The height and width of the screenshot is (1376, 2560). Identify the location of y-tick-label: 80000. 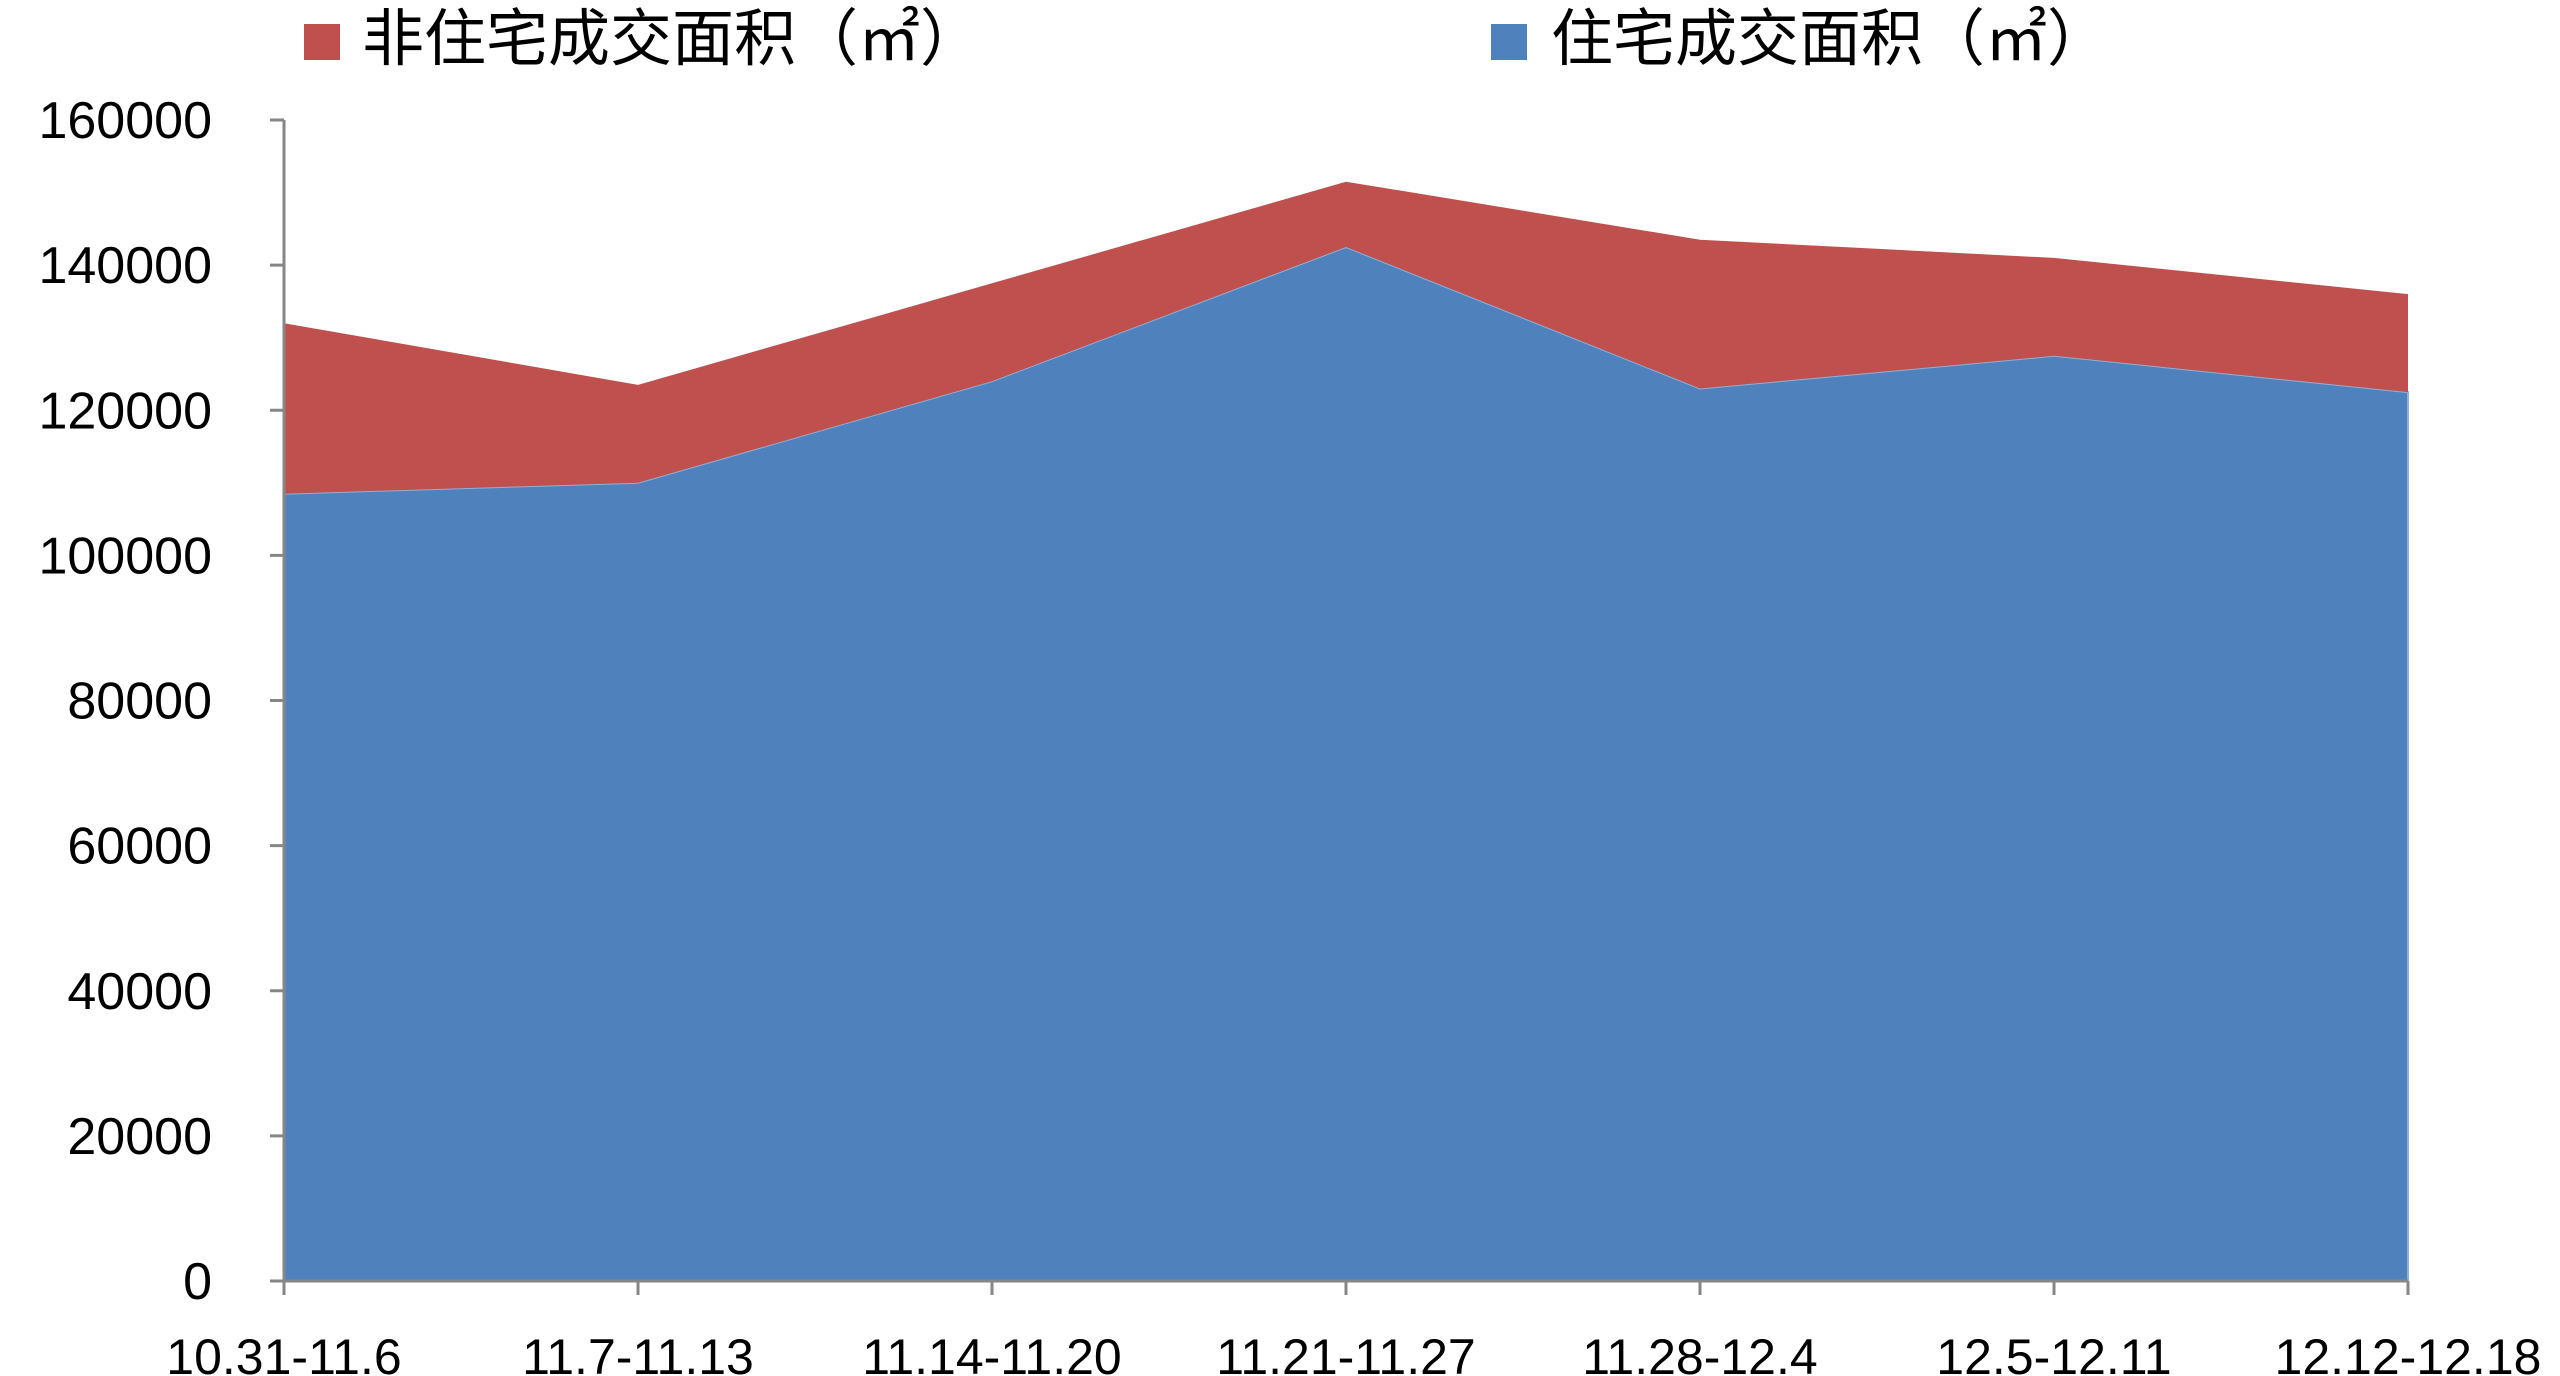
(139, 702).